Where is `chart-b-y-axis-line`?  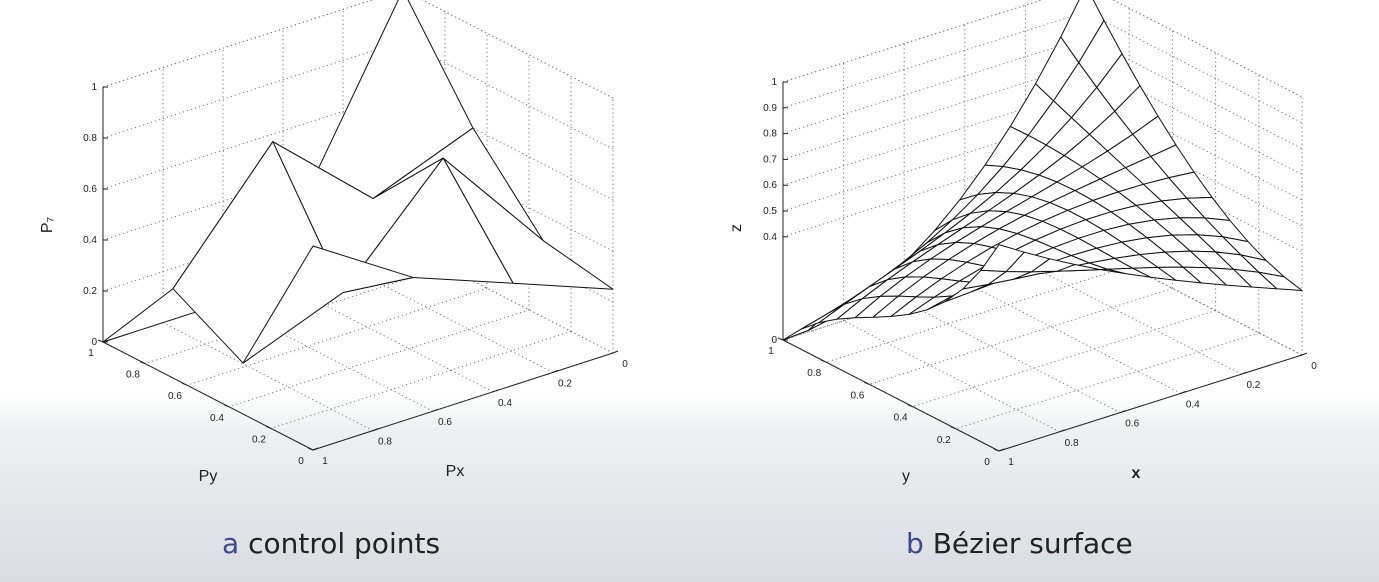 chart-b-y-axis-line is located at coordinates (891, 395).